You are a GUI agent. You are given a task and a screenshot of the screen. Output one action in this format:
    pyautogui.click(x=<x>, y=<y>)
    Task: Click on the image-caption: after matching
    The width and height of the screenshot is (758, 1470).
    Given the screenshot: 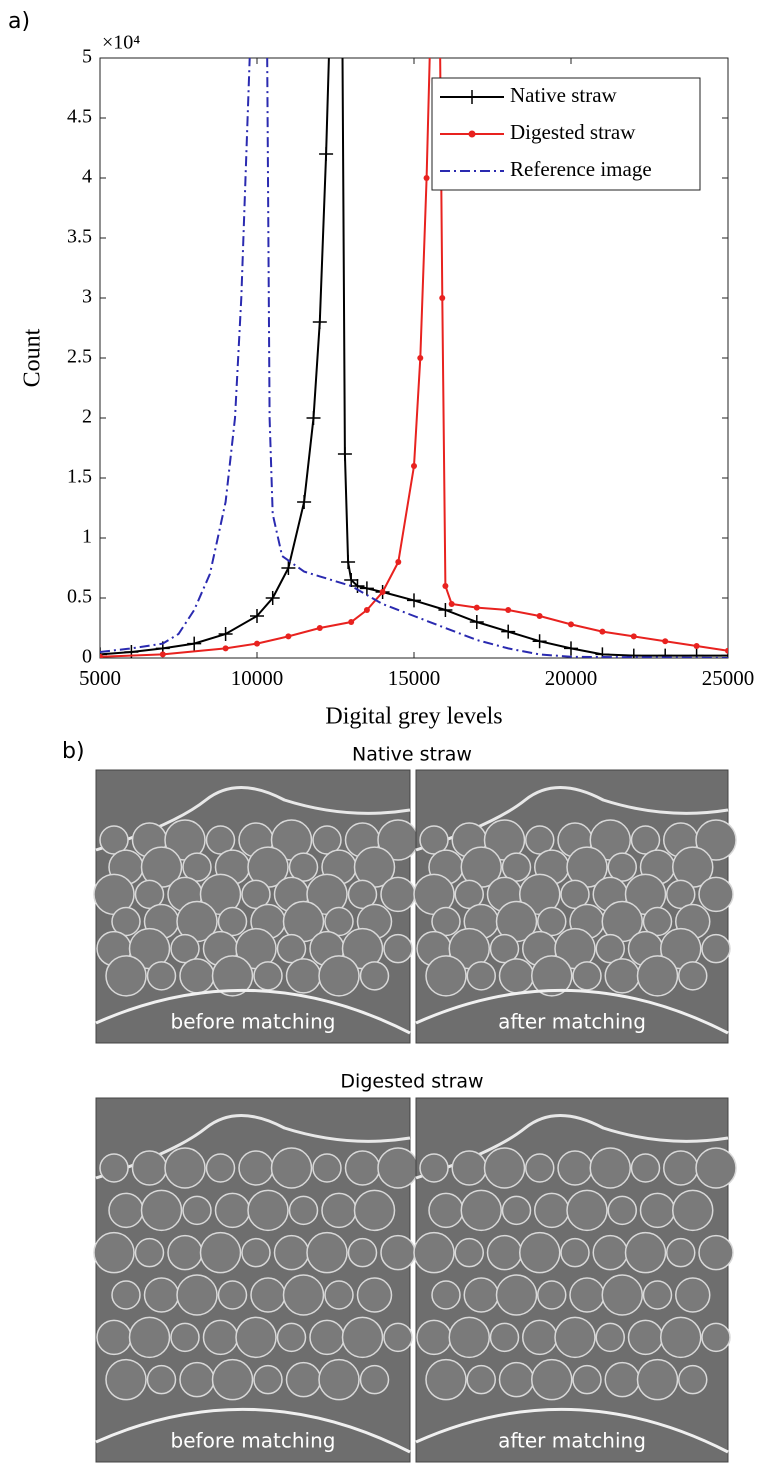 What is the action you would take?
    pyautogui.click(x=572, y=1441)
    